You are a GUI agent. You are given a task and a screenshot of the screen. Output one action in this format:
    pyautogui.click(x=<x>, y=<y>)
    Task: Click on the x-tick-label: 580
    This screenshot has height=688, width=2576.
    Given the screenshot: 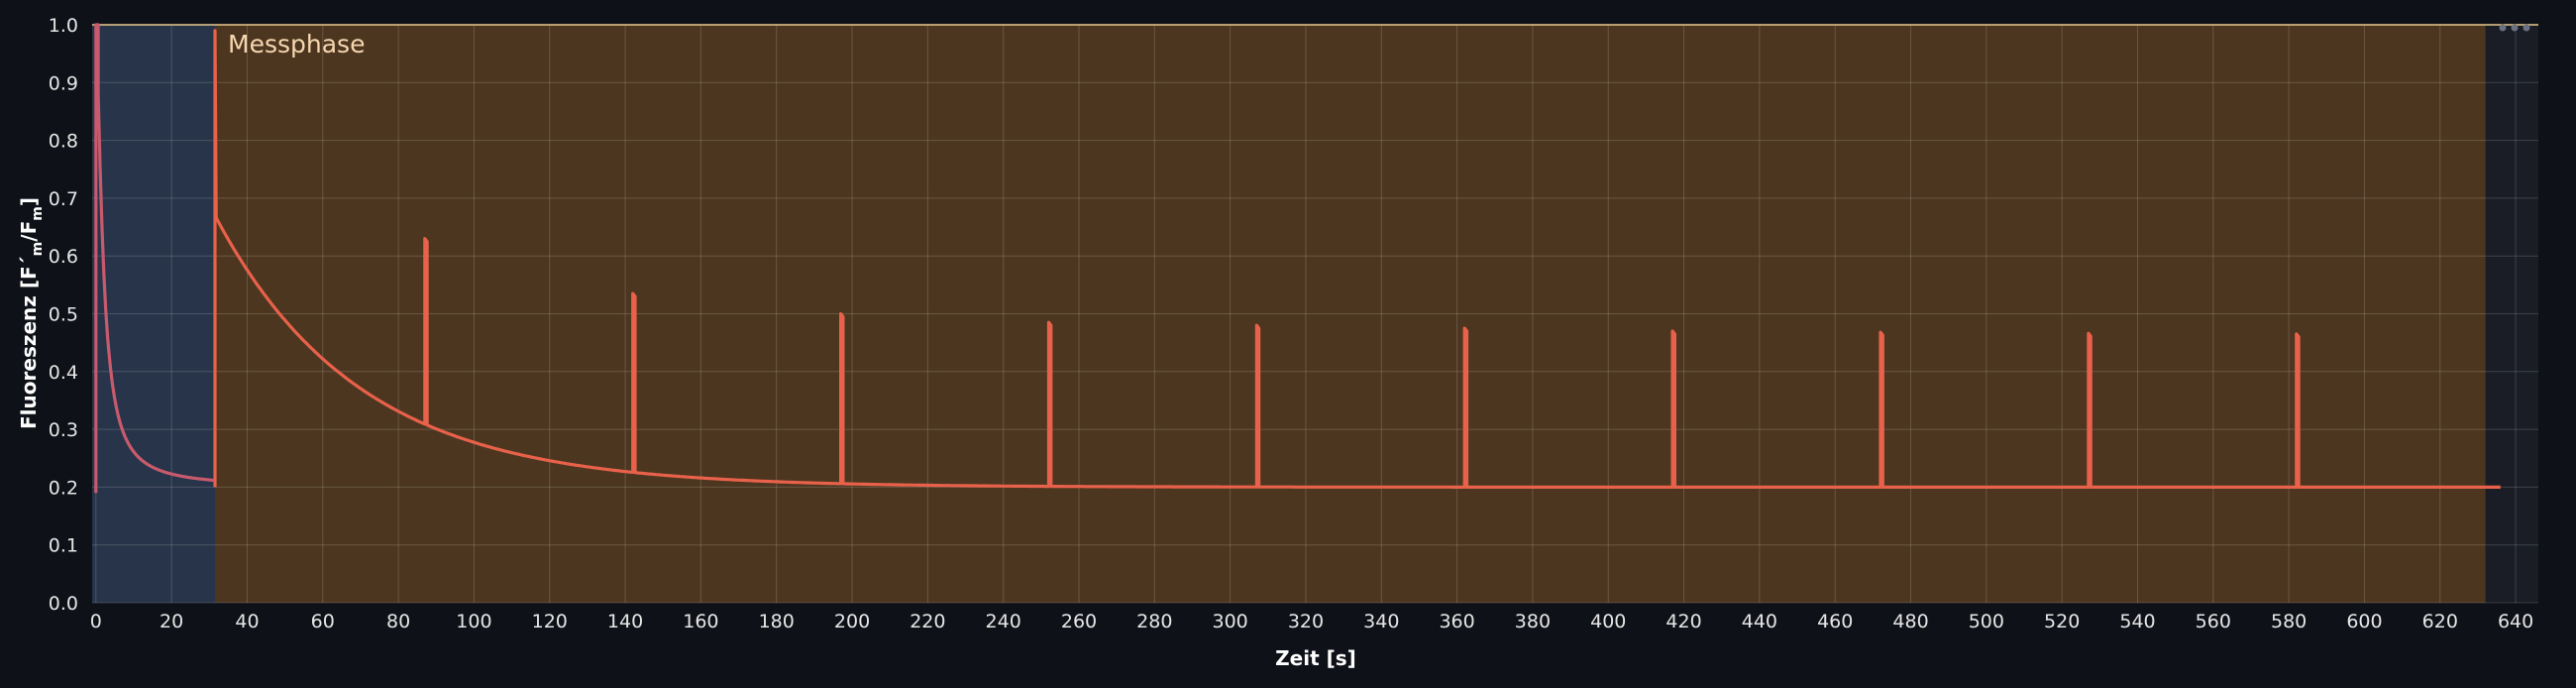 What is the action you would take?
    pyautogui.click(x=2289, y=621)
    